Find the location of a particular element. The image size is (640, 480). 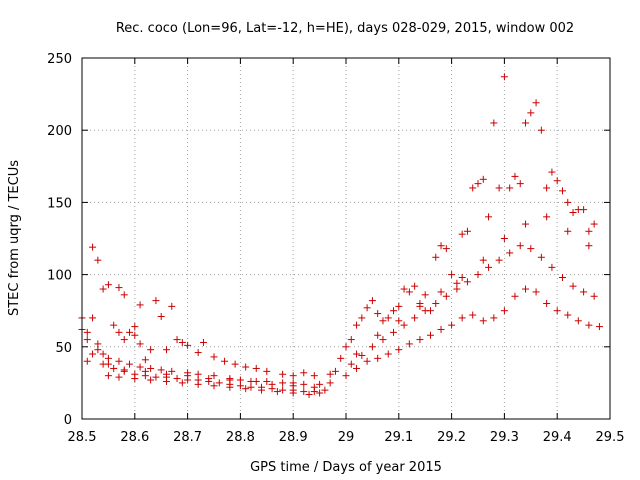

x-tick-label: 28.7 is located at coordinates (187, 437).